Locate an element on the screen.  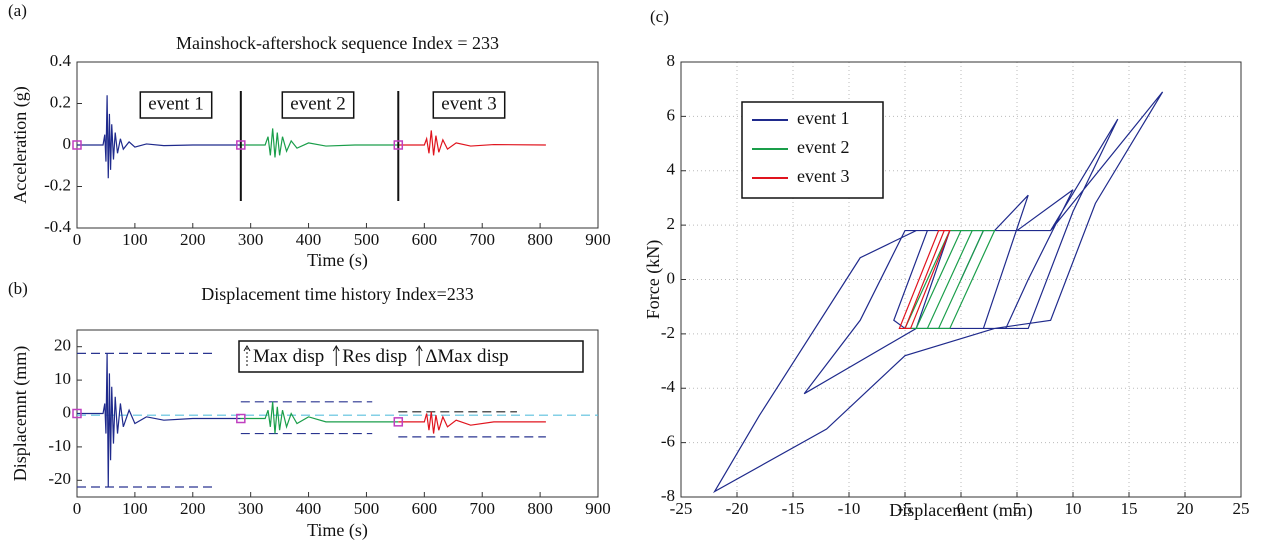
legend-label: event 2 is located at coordinates (823, 147).